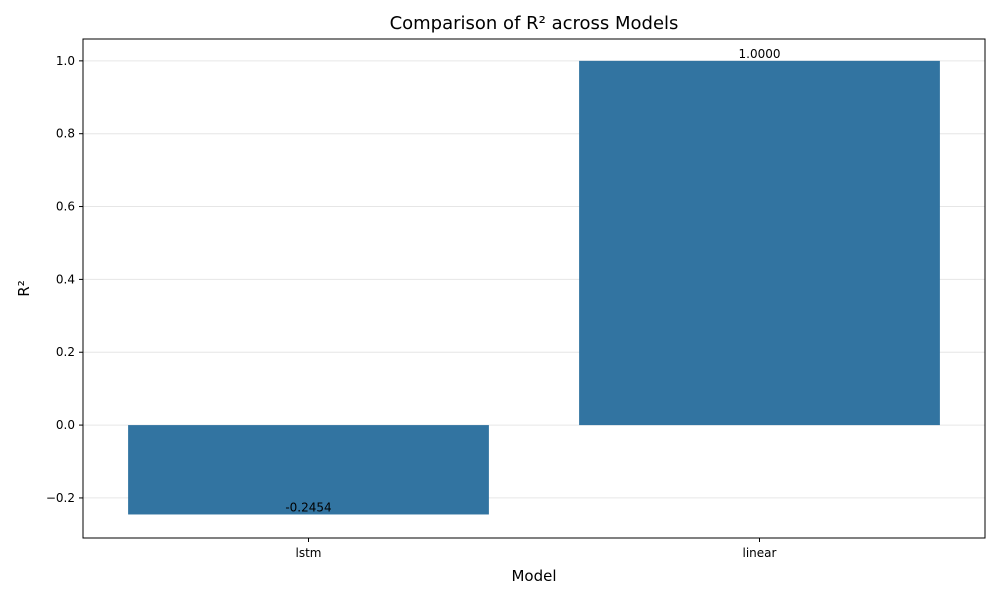 This screenshot has width=1000, height=600. What do you see at coordinates (24, 288) in the screenshot?
I see `y-axis-label: R²` at bounding box center [24, 288].